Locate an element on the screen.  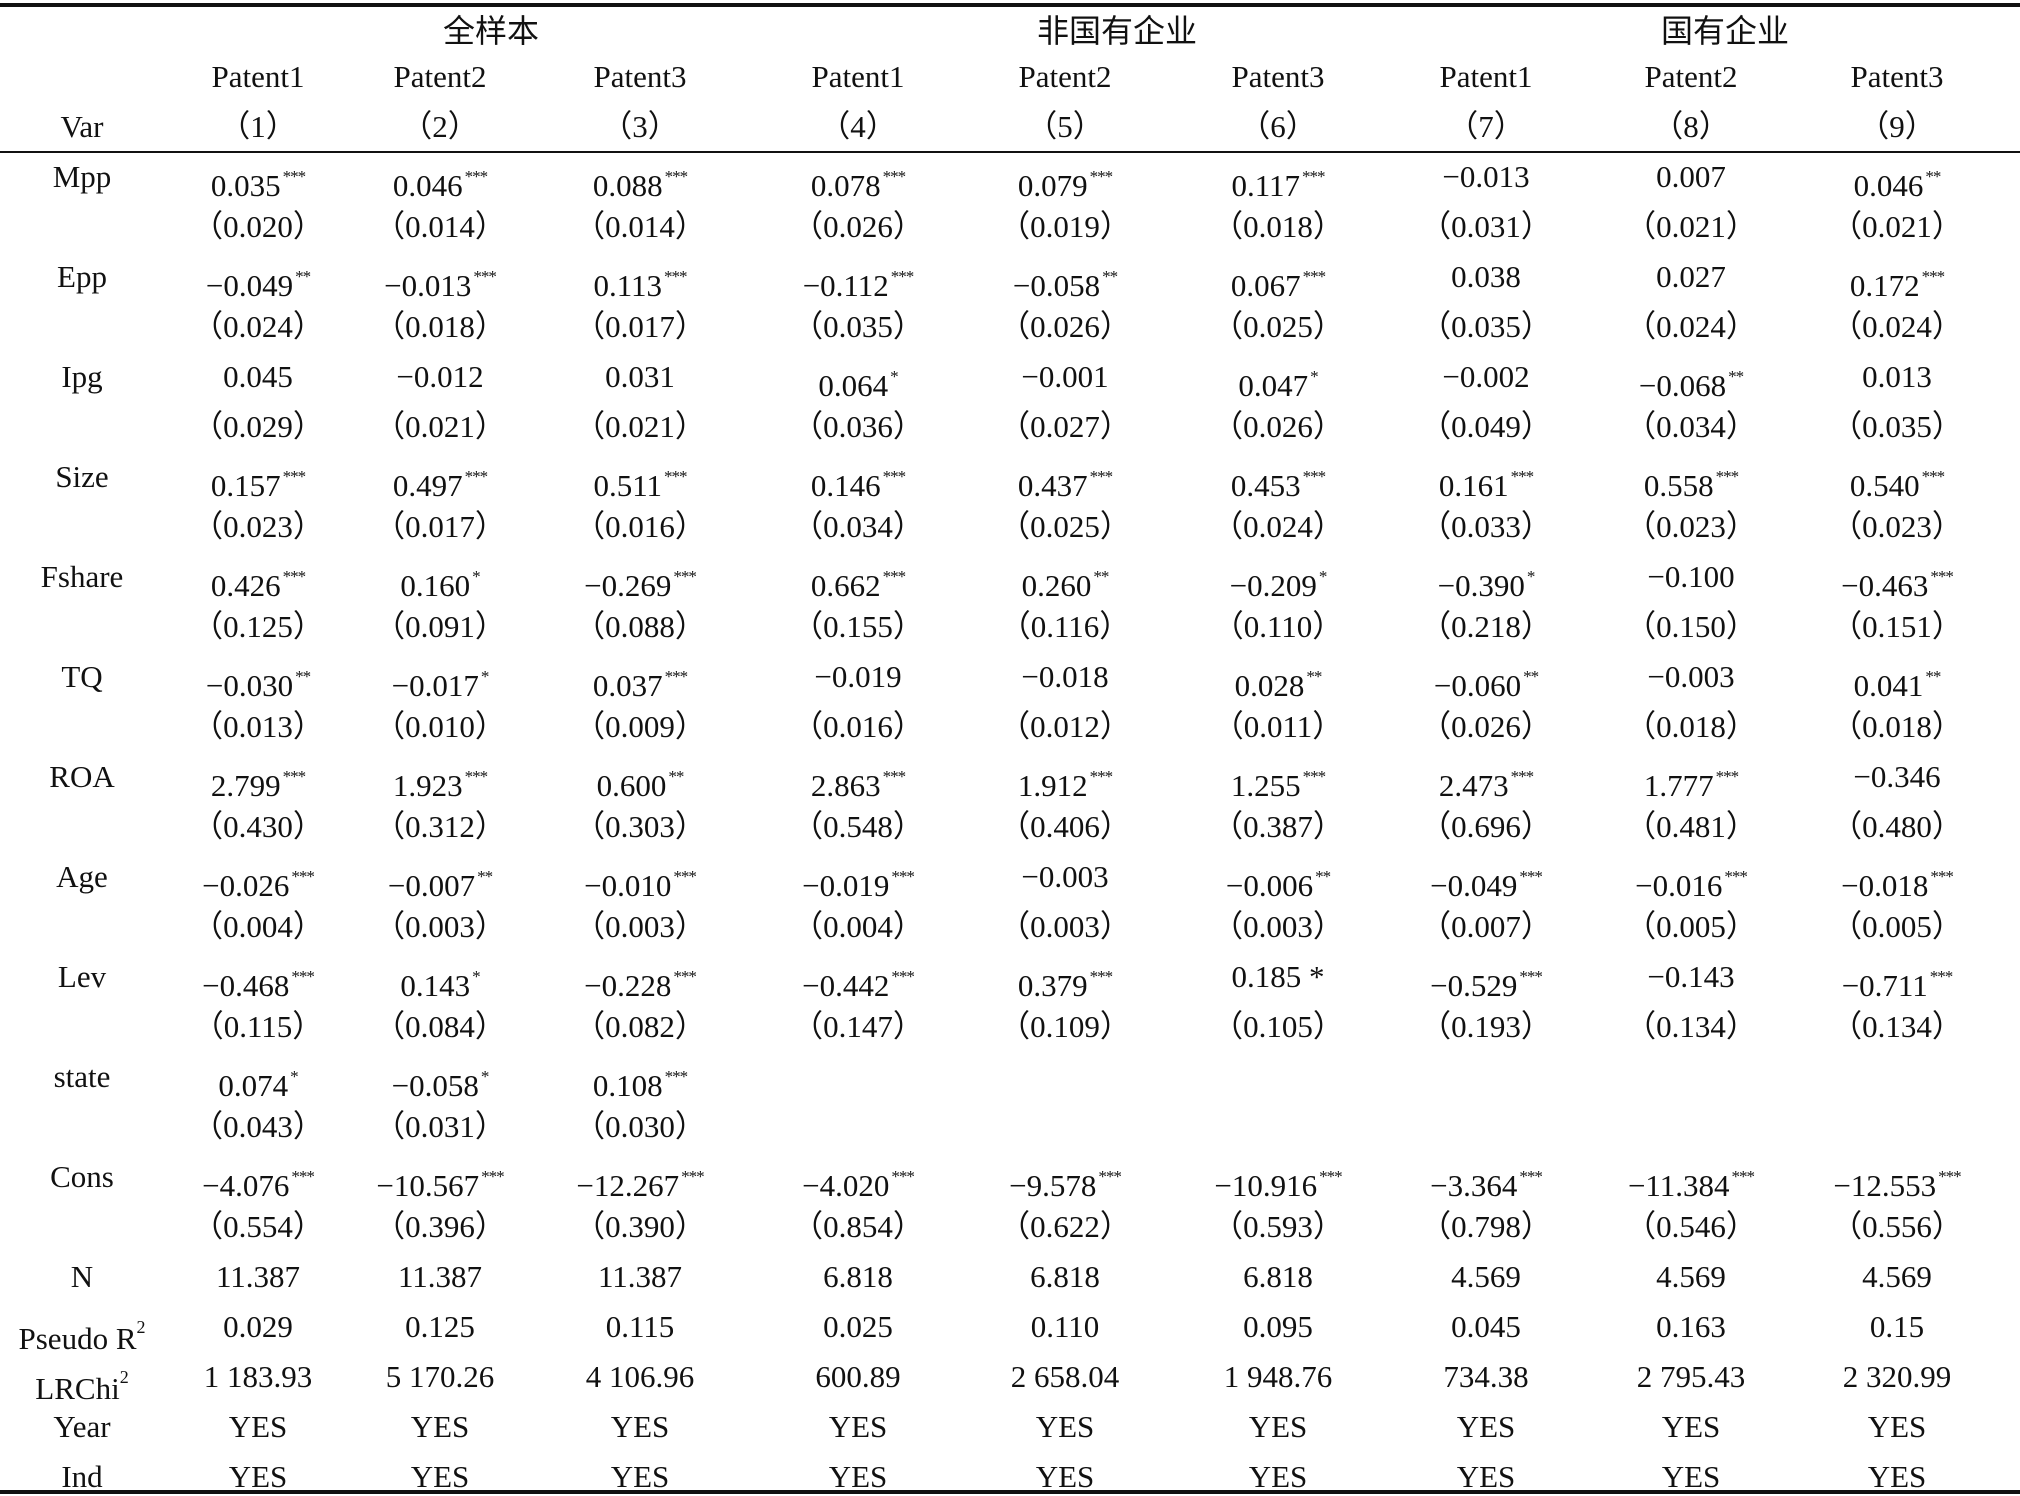
coef-cell: −12.553 *** is located at coordinates (1897, 1181).